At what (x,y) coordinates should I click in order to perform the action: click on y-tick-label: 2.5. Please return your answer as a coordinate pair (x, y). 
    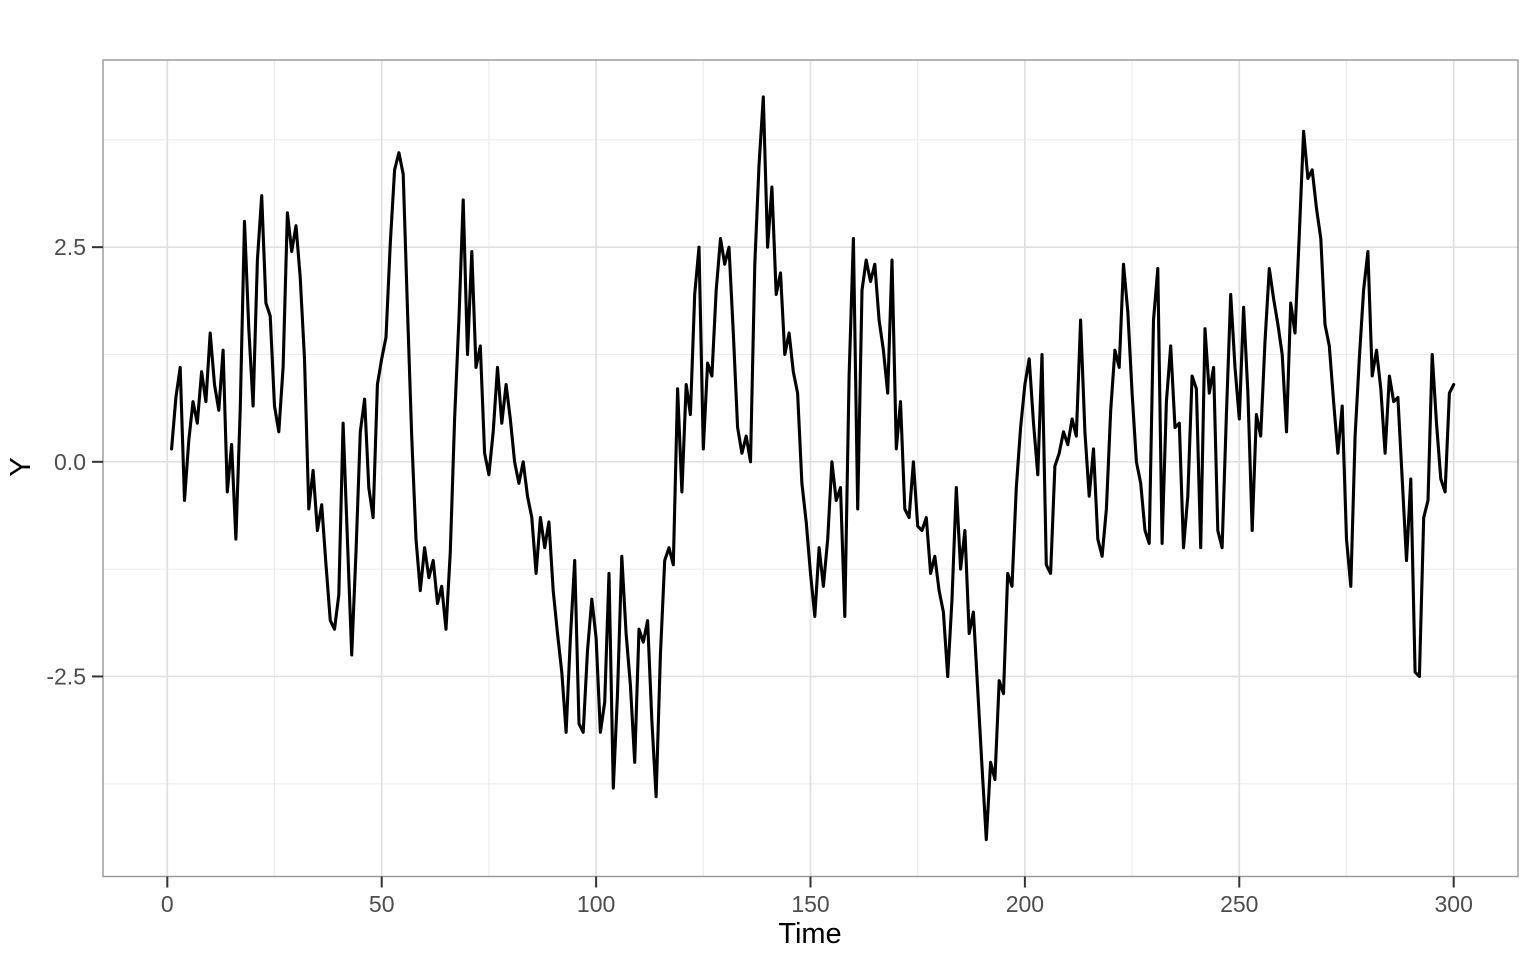
    Looking at the image, I should click on (70, 247).